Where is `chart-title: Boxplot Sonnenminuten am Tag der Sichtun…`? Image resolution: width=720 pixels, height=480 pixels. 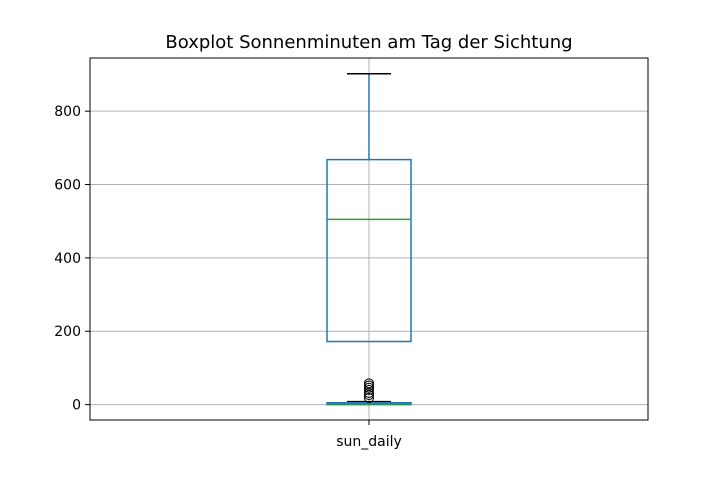
chart-title: Boxplot Sonnenminuten am Tag der Sichtun… is located at coordinates (368, 42).